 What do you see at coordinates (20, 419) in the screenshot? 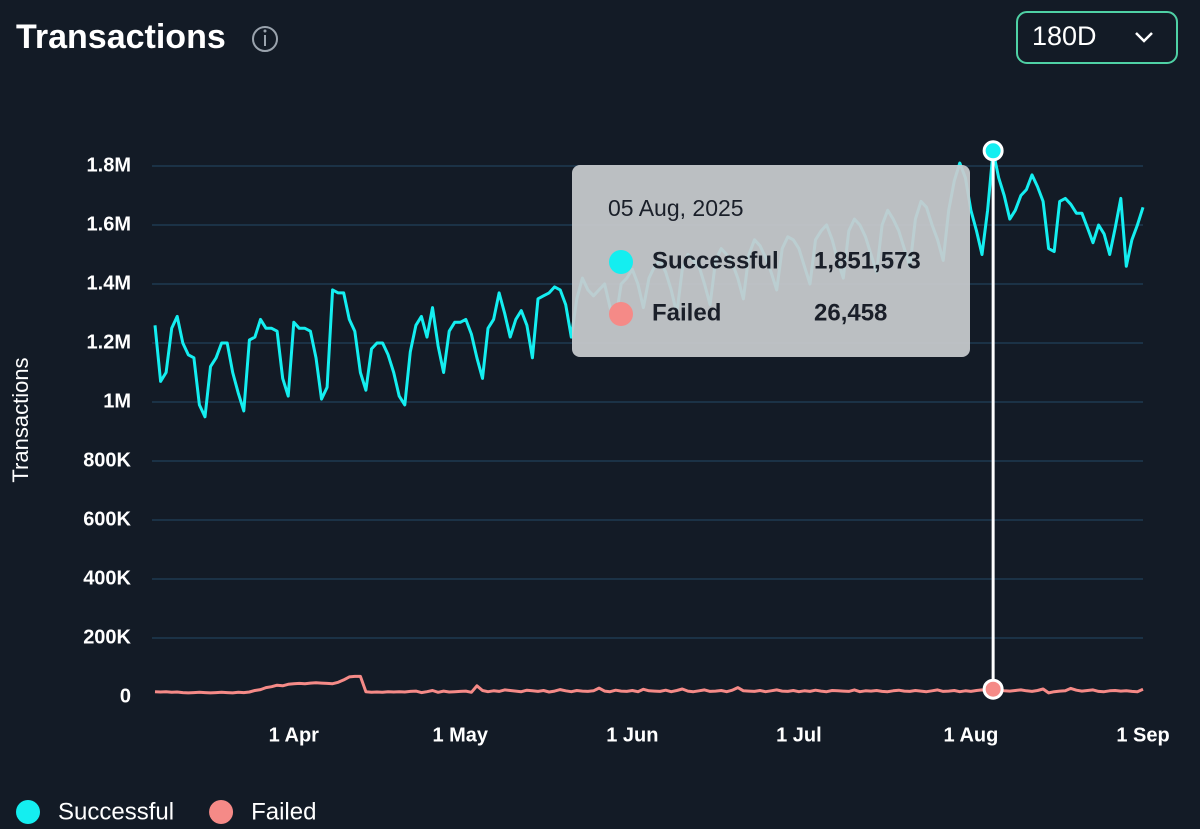
I see `y-axis-label: Transactions` at bounding box center [20, 419].